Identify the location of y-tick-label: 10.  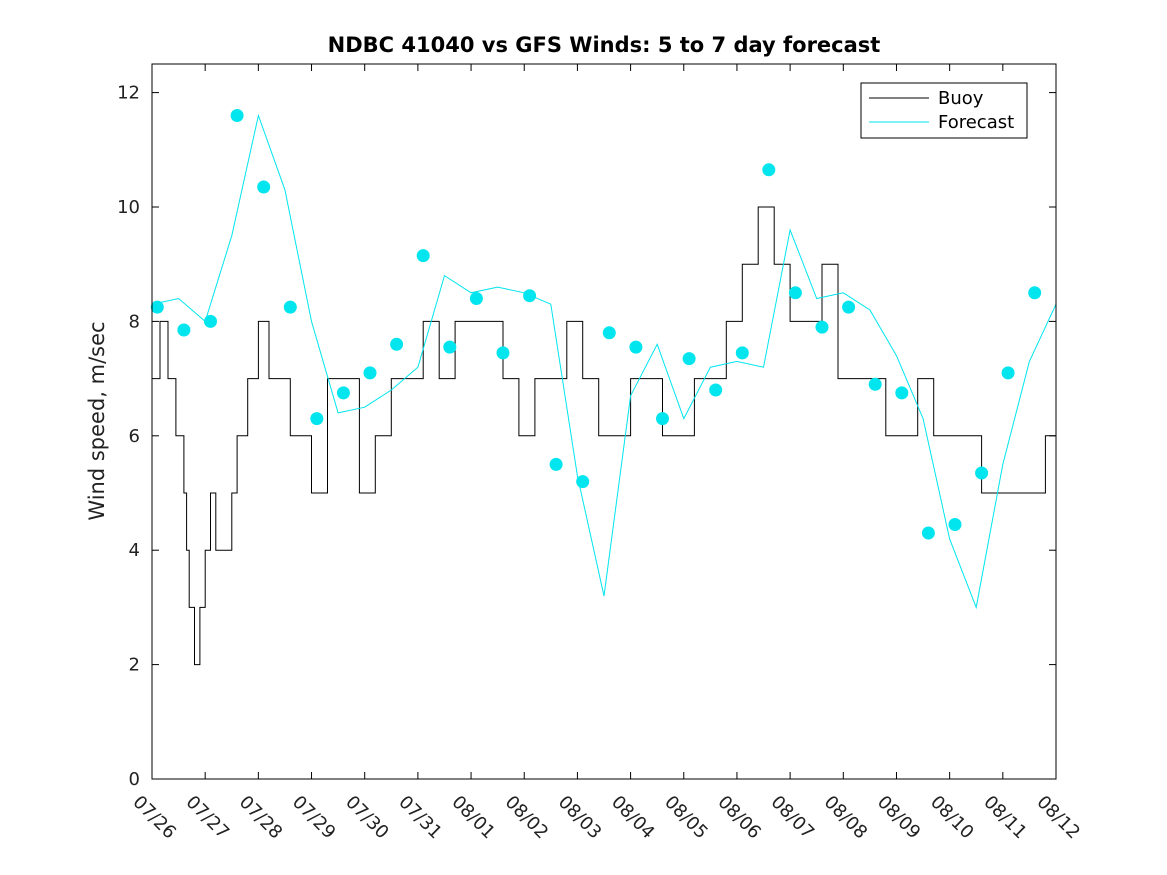
(128, 207).